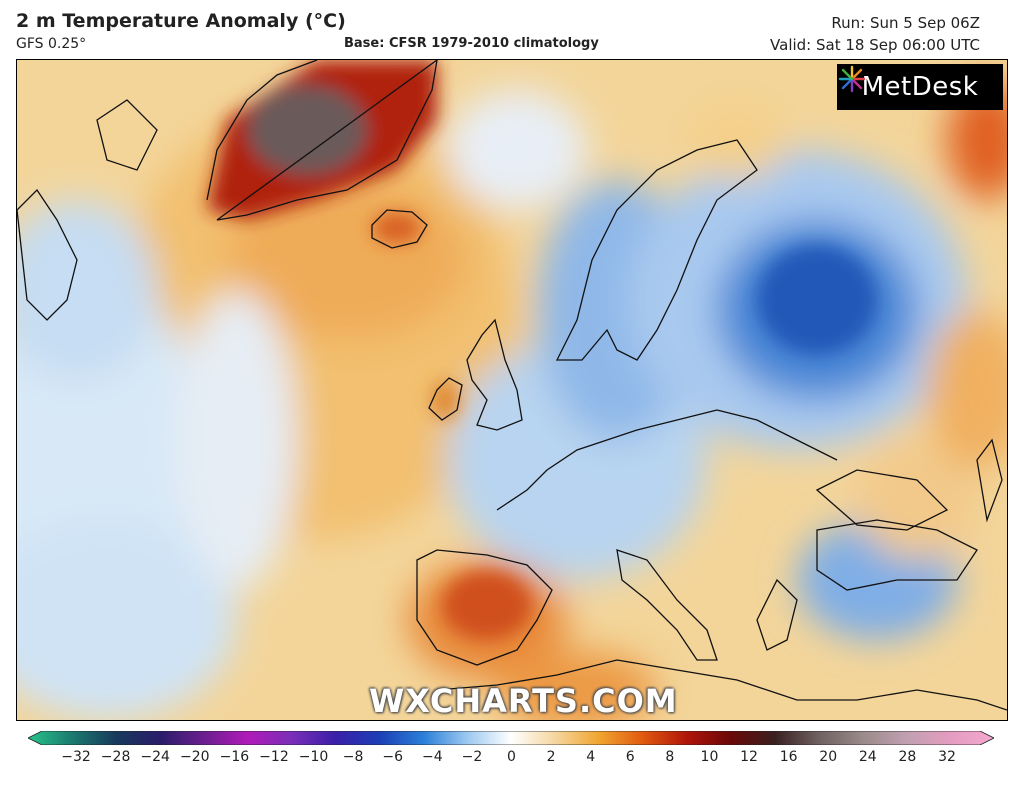 This screenshot has width=1024, height=785. Describe the element at coordinates (591, 757) in the screenshot. I see `scale-tick-label: 4` at that location.